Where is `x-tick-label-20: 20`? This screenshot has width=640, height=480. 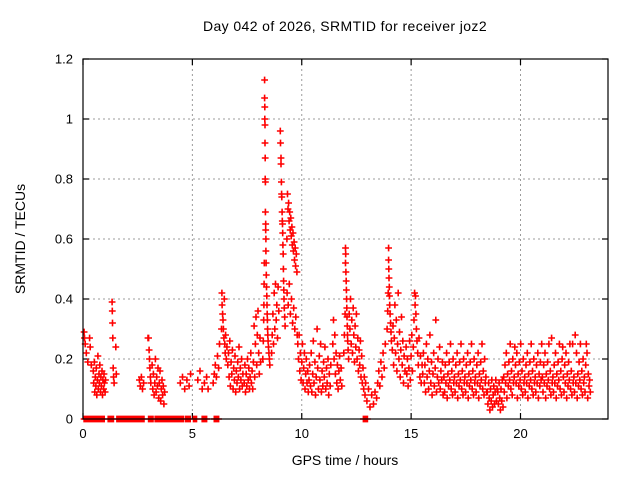 x-tick-label-20: 20 is located at coordinates (520, 433).